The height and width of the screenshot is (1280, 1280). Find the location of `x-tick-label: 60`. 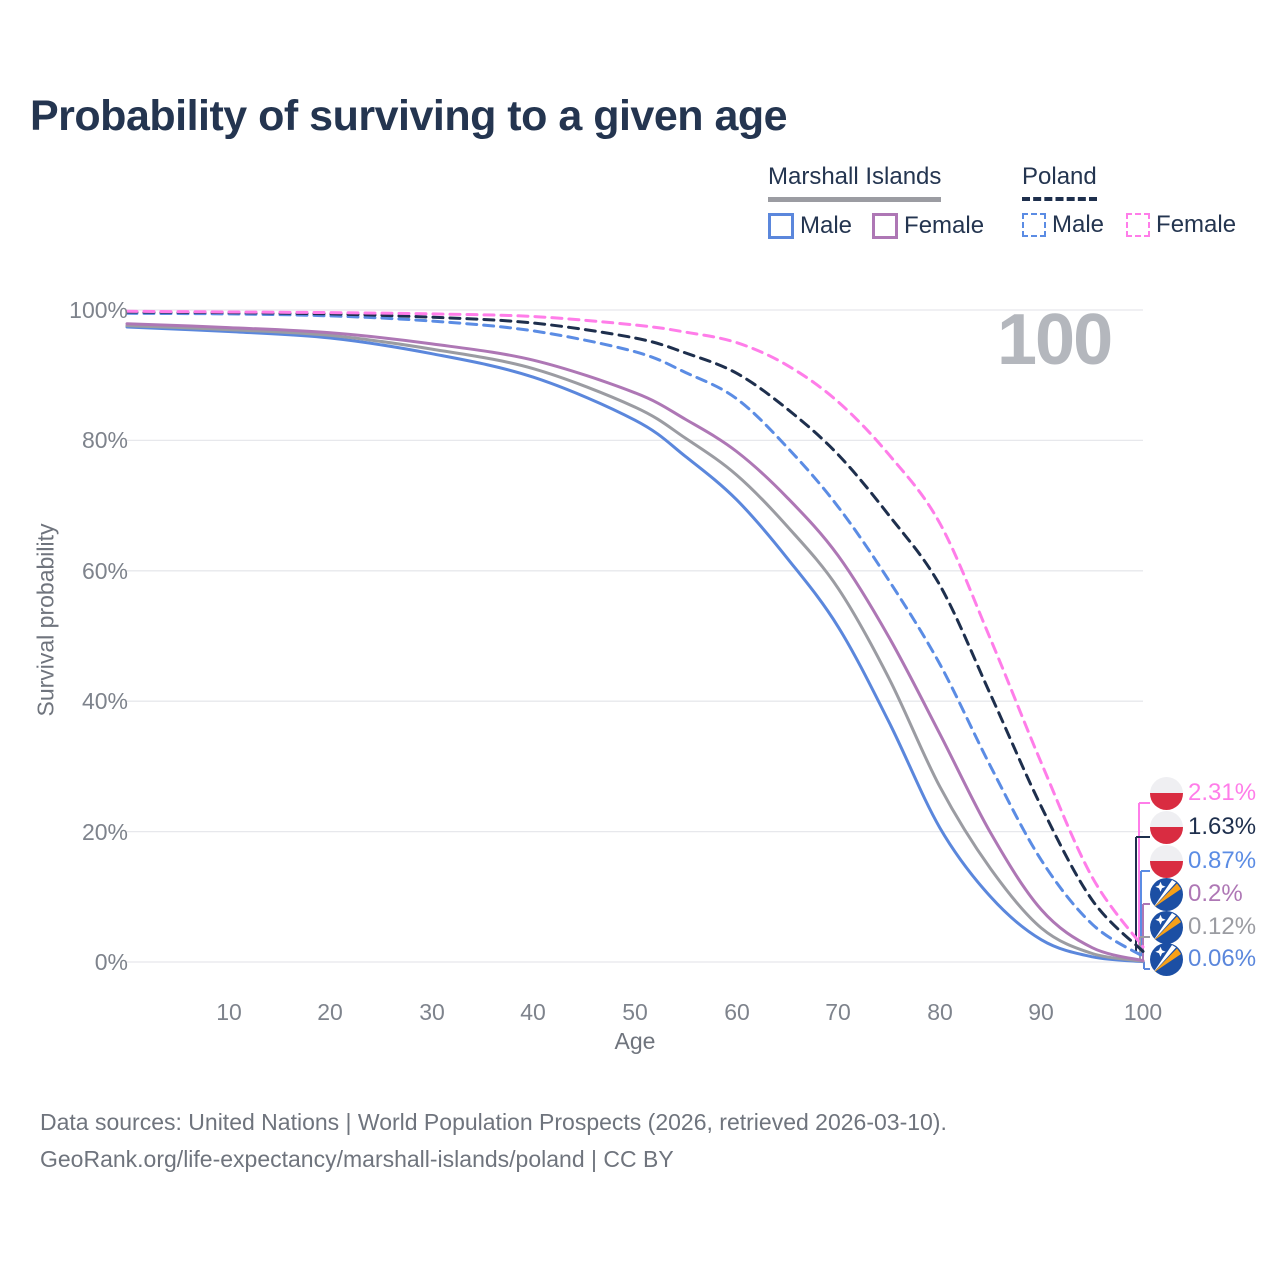

x-tick-label: 60 is located at coordinates (737, 1012).